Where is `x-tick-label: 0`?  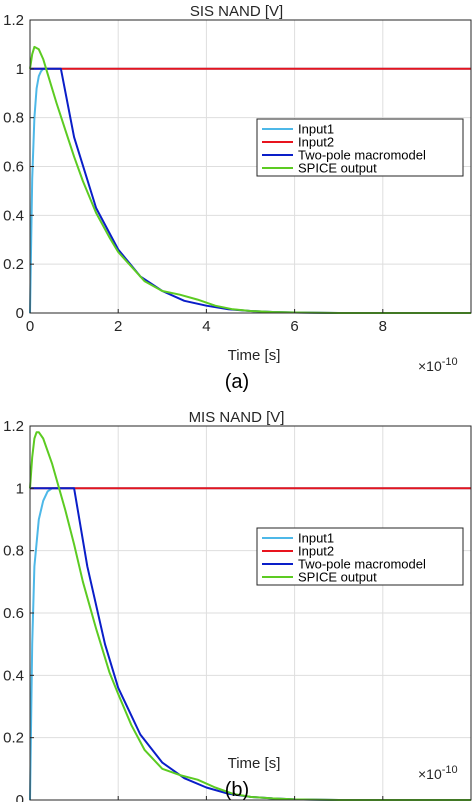
x-tick-label: 0 is located at coordinates (30, 326).